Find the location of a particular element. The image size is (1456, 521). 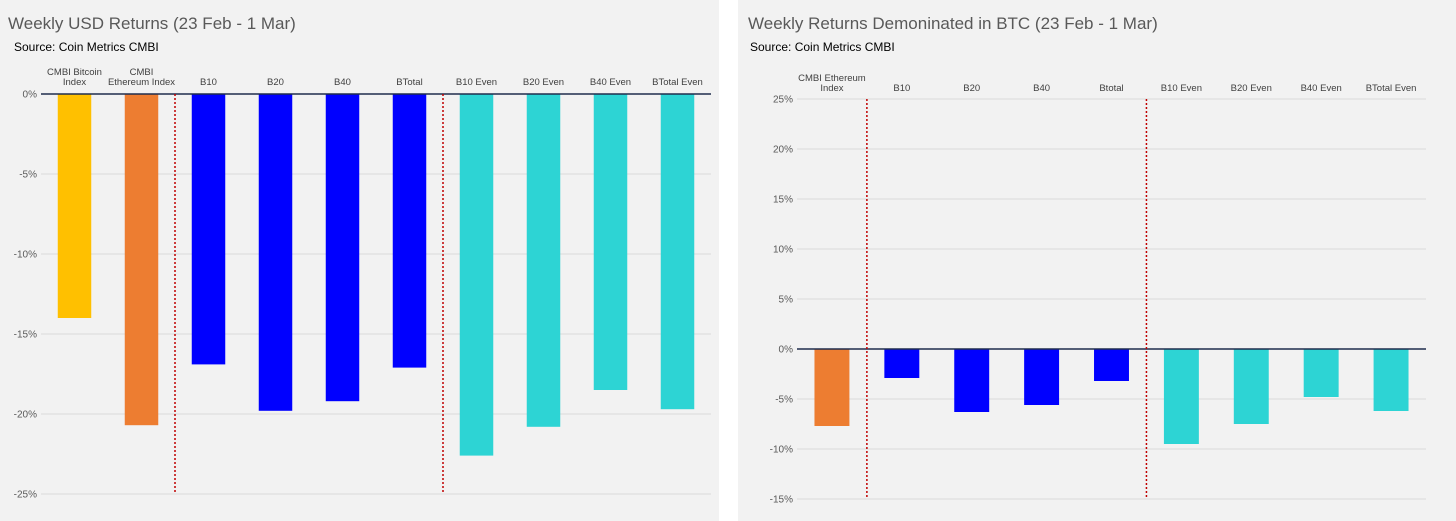

x-category-label: CMBI Ethereum is located at coordinates (832, 78).